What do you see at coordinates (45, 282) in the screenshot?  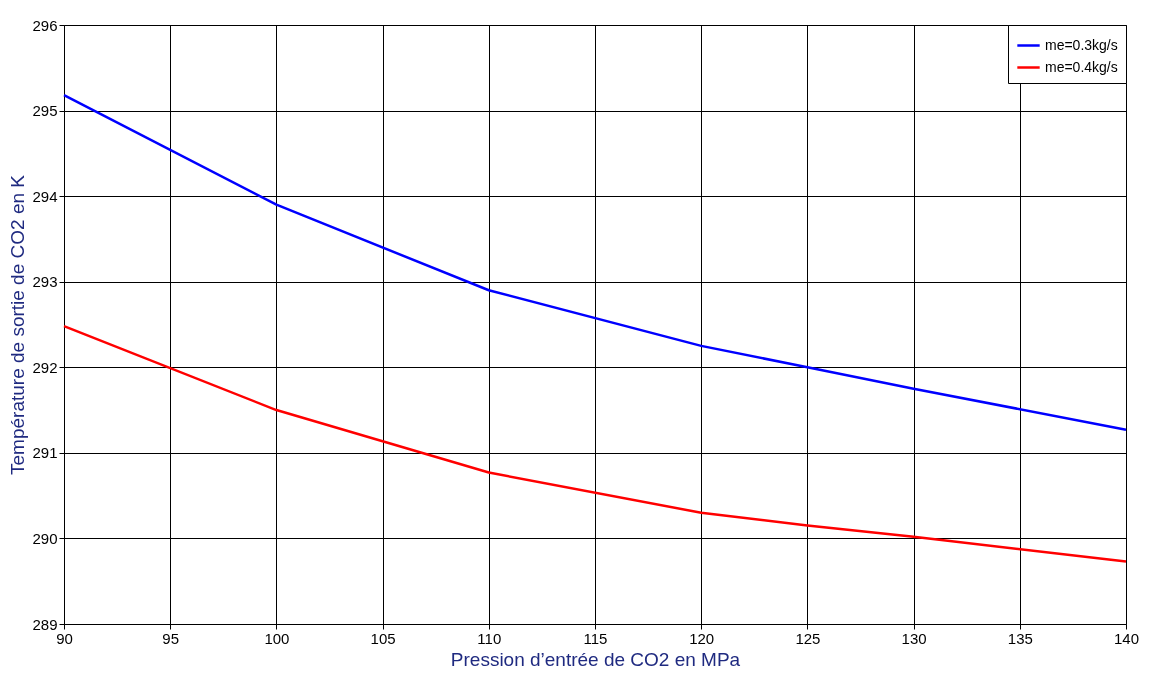 I see `y-tick-label: 293` at bounding box center [45, 282].